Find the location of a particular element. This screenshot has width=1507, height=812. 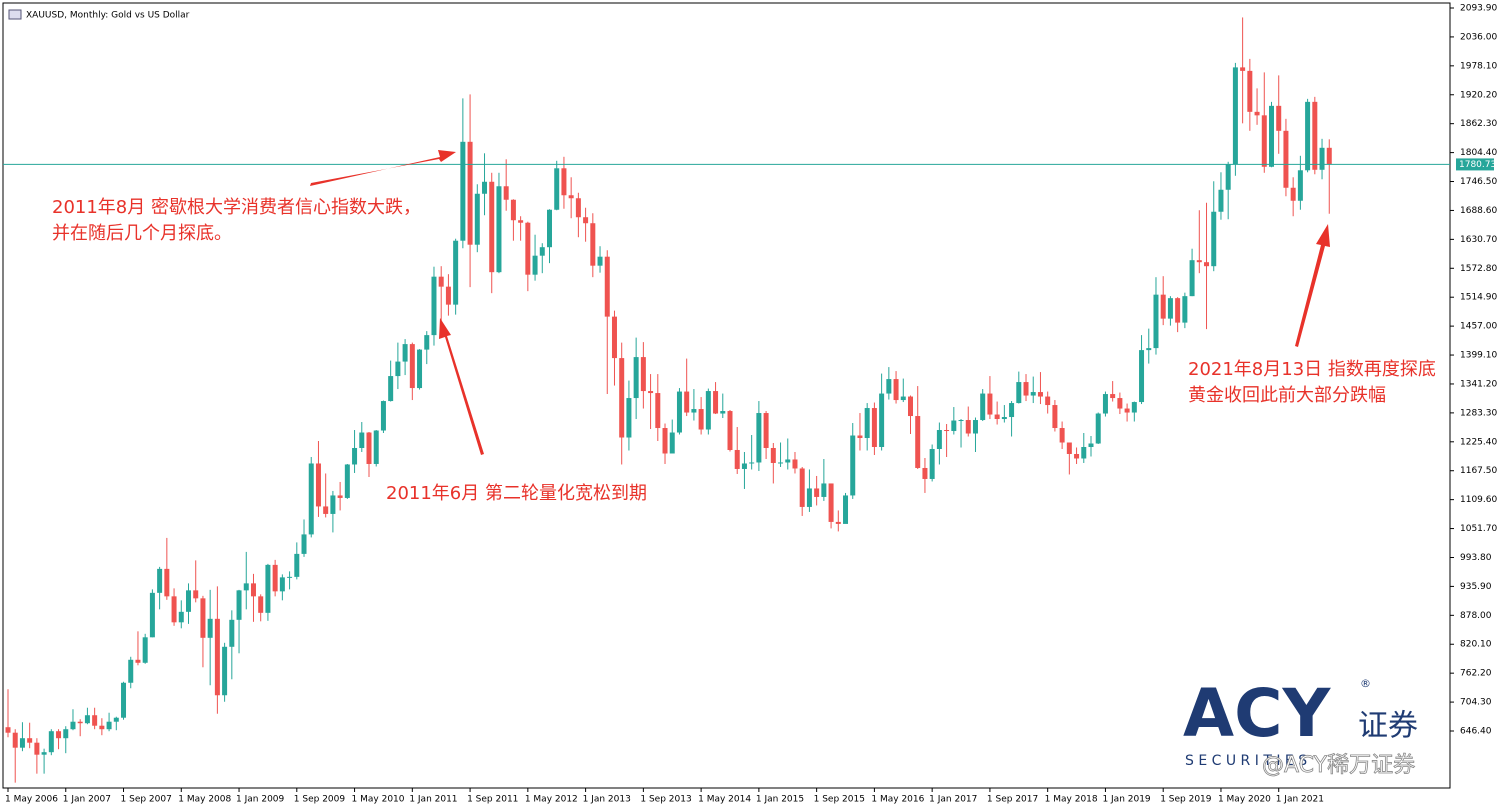

y-tick-label: 762.20 is located at coordinates (1476, 674).